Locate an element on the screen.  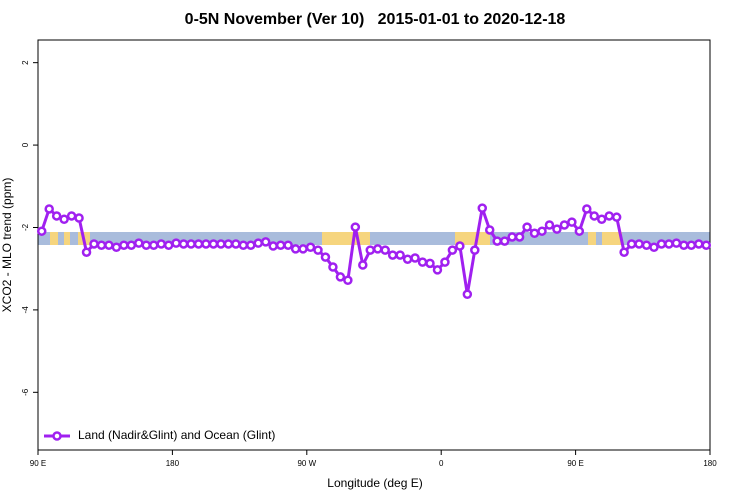
legend-marker is located at coordinates (57, 436).